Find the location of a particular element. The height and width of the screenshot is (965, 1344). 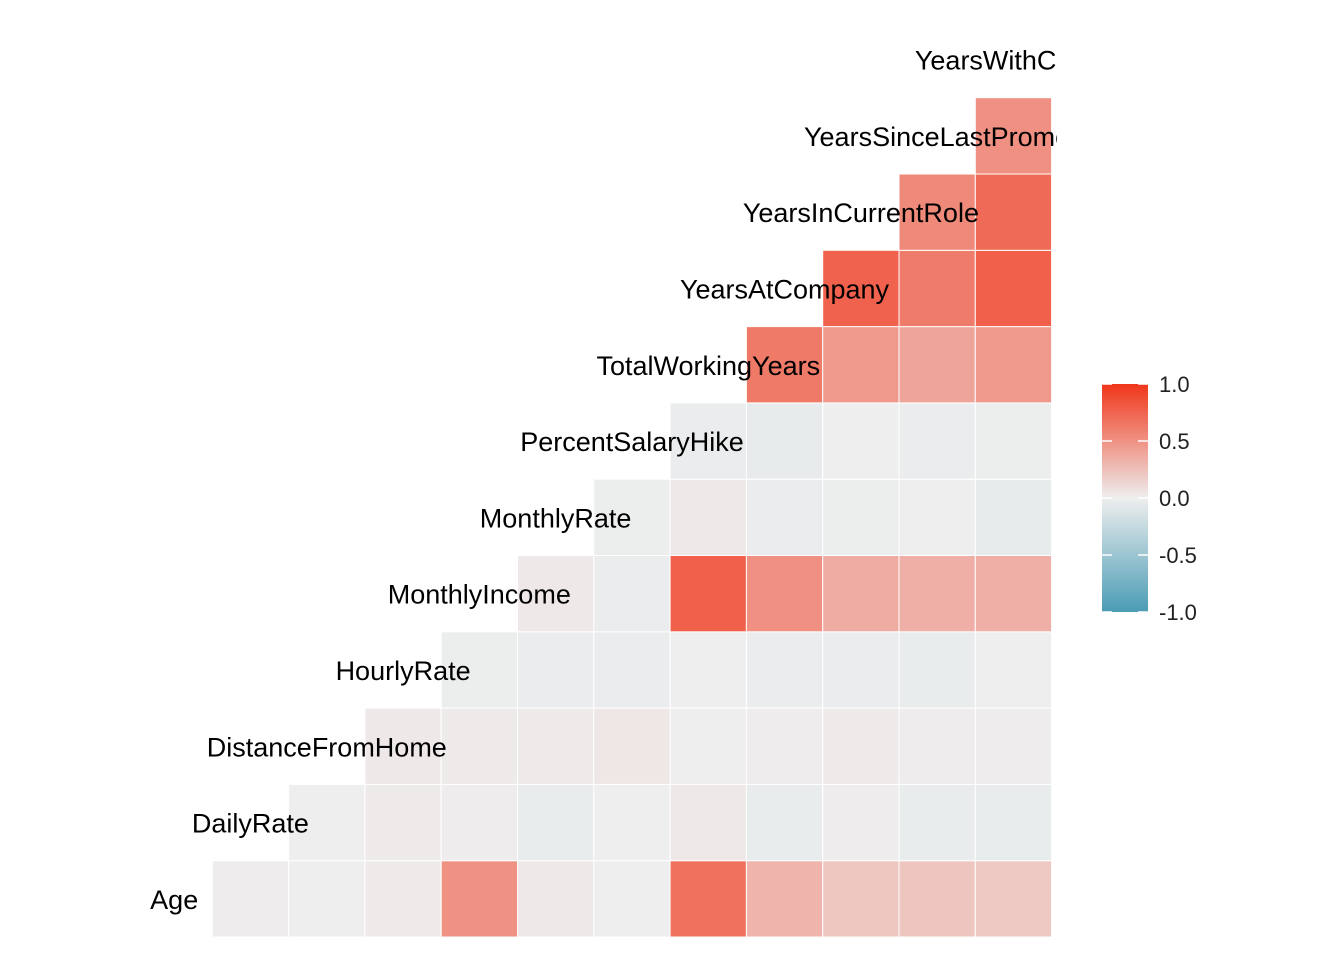

heatmap-cell-YearsWithCurrManager-Age is located at coordinates (1013, 899).